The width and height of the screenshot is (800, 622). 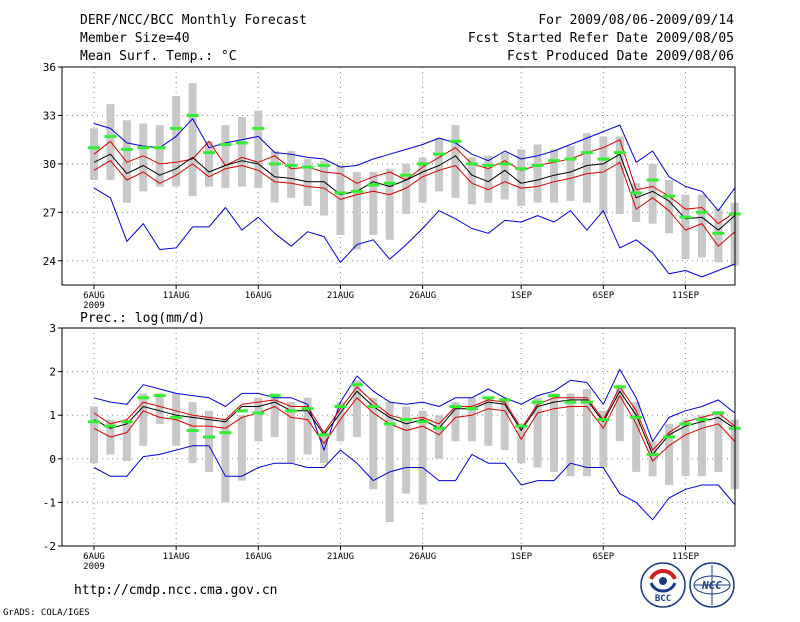 What do you see at coordinates (94, 306) in the screenshot?
I see `x-year-label: 2009` at bounding box center [94, 306].